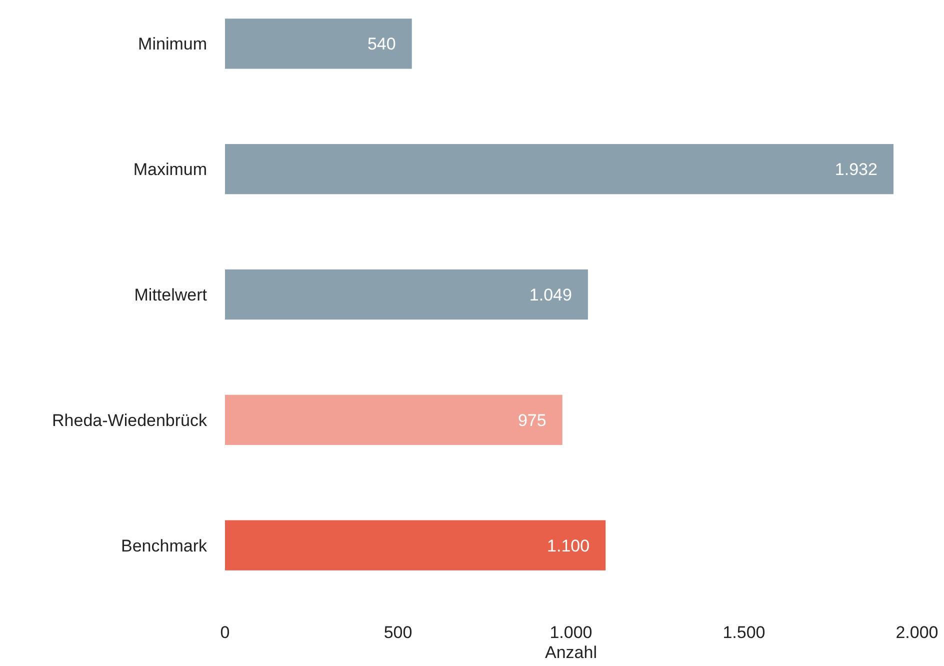 This screenshot has width=944, height=666. Describe the element at coordinates (550, 294) in the screenshot. I see `data-label: 1.049` at that location.